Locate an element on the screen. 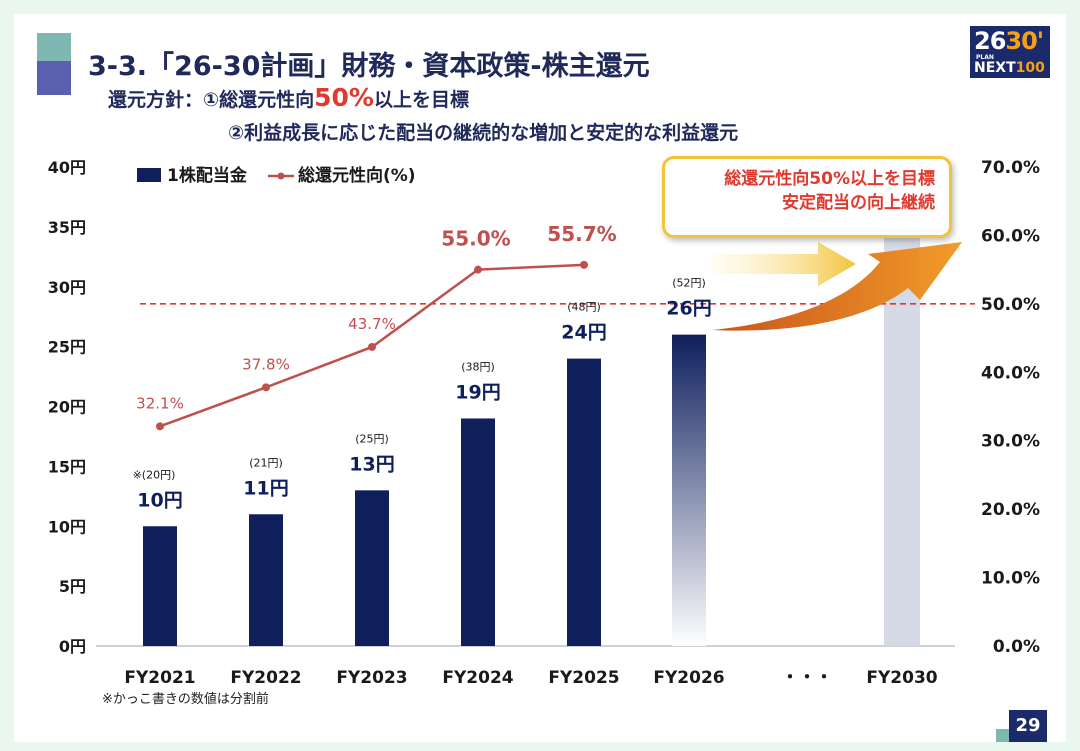 This screenshot has width=1080, height=751. policy-line-1-prefix: 還元方針：①総還元性向 is located at coordinates (211, 100).